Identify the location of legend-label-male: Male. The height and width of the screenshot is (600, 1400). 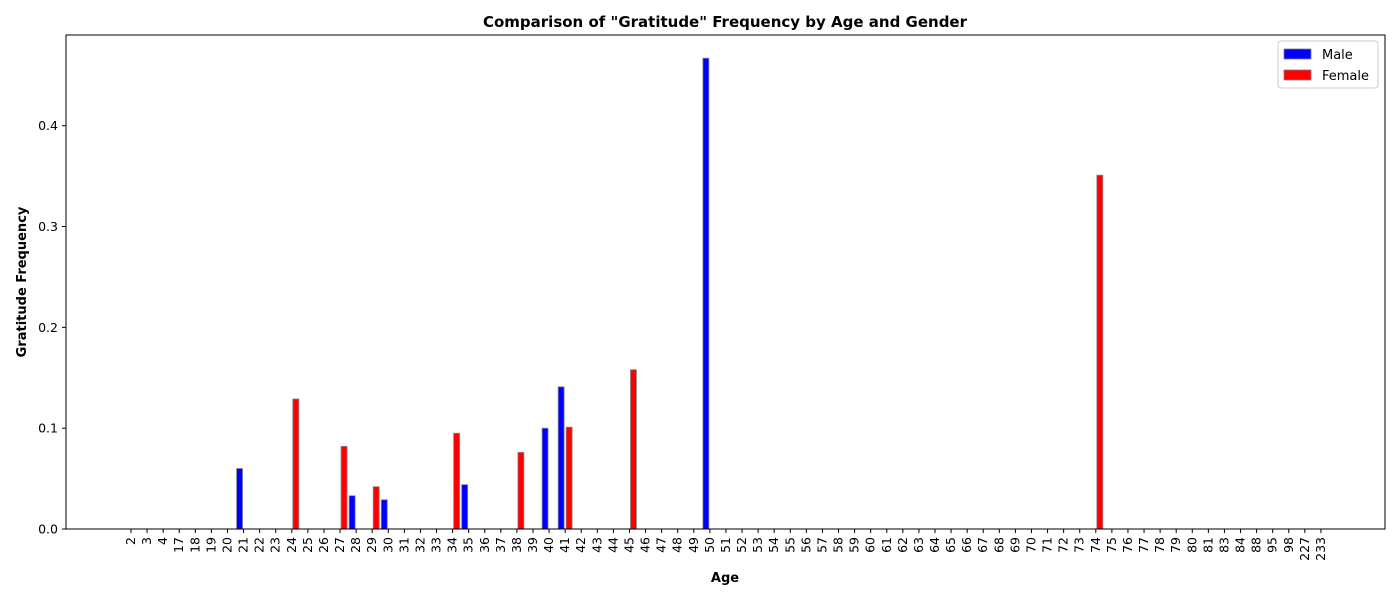
(1337, 55).